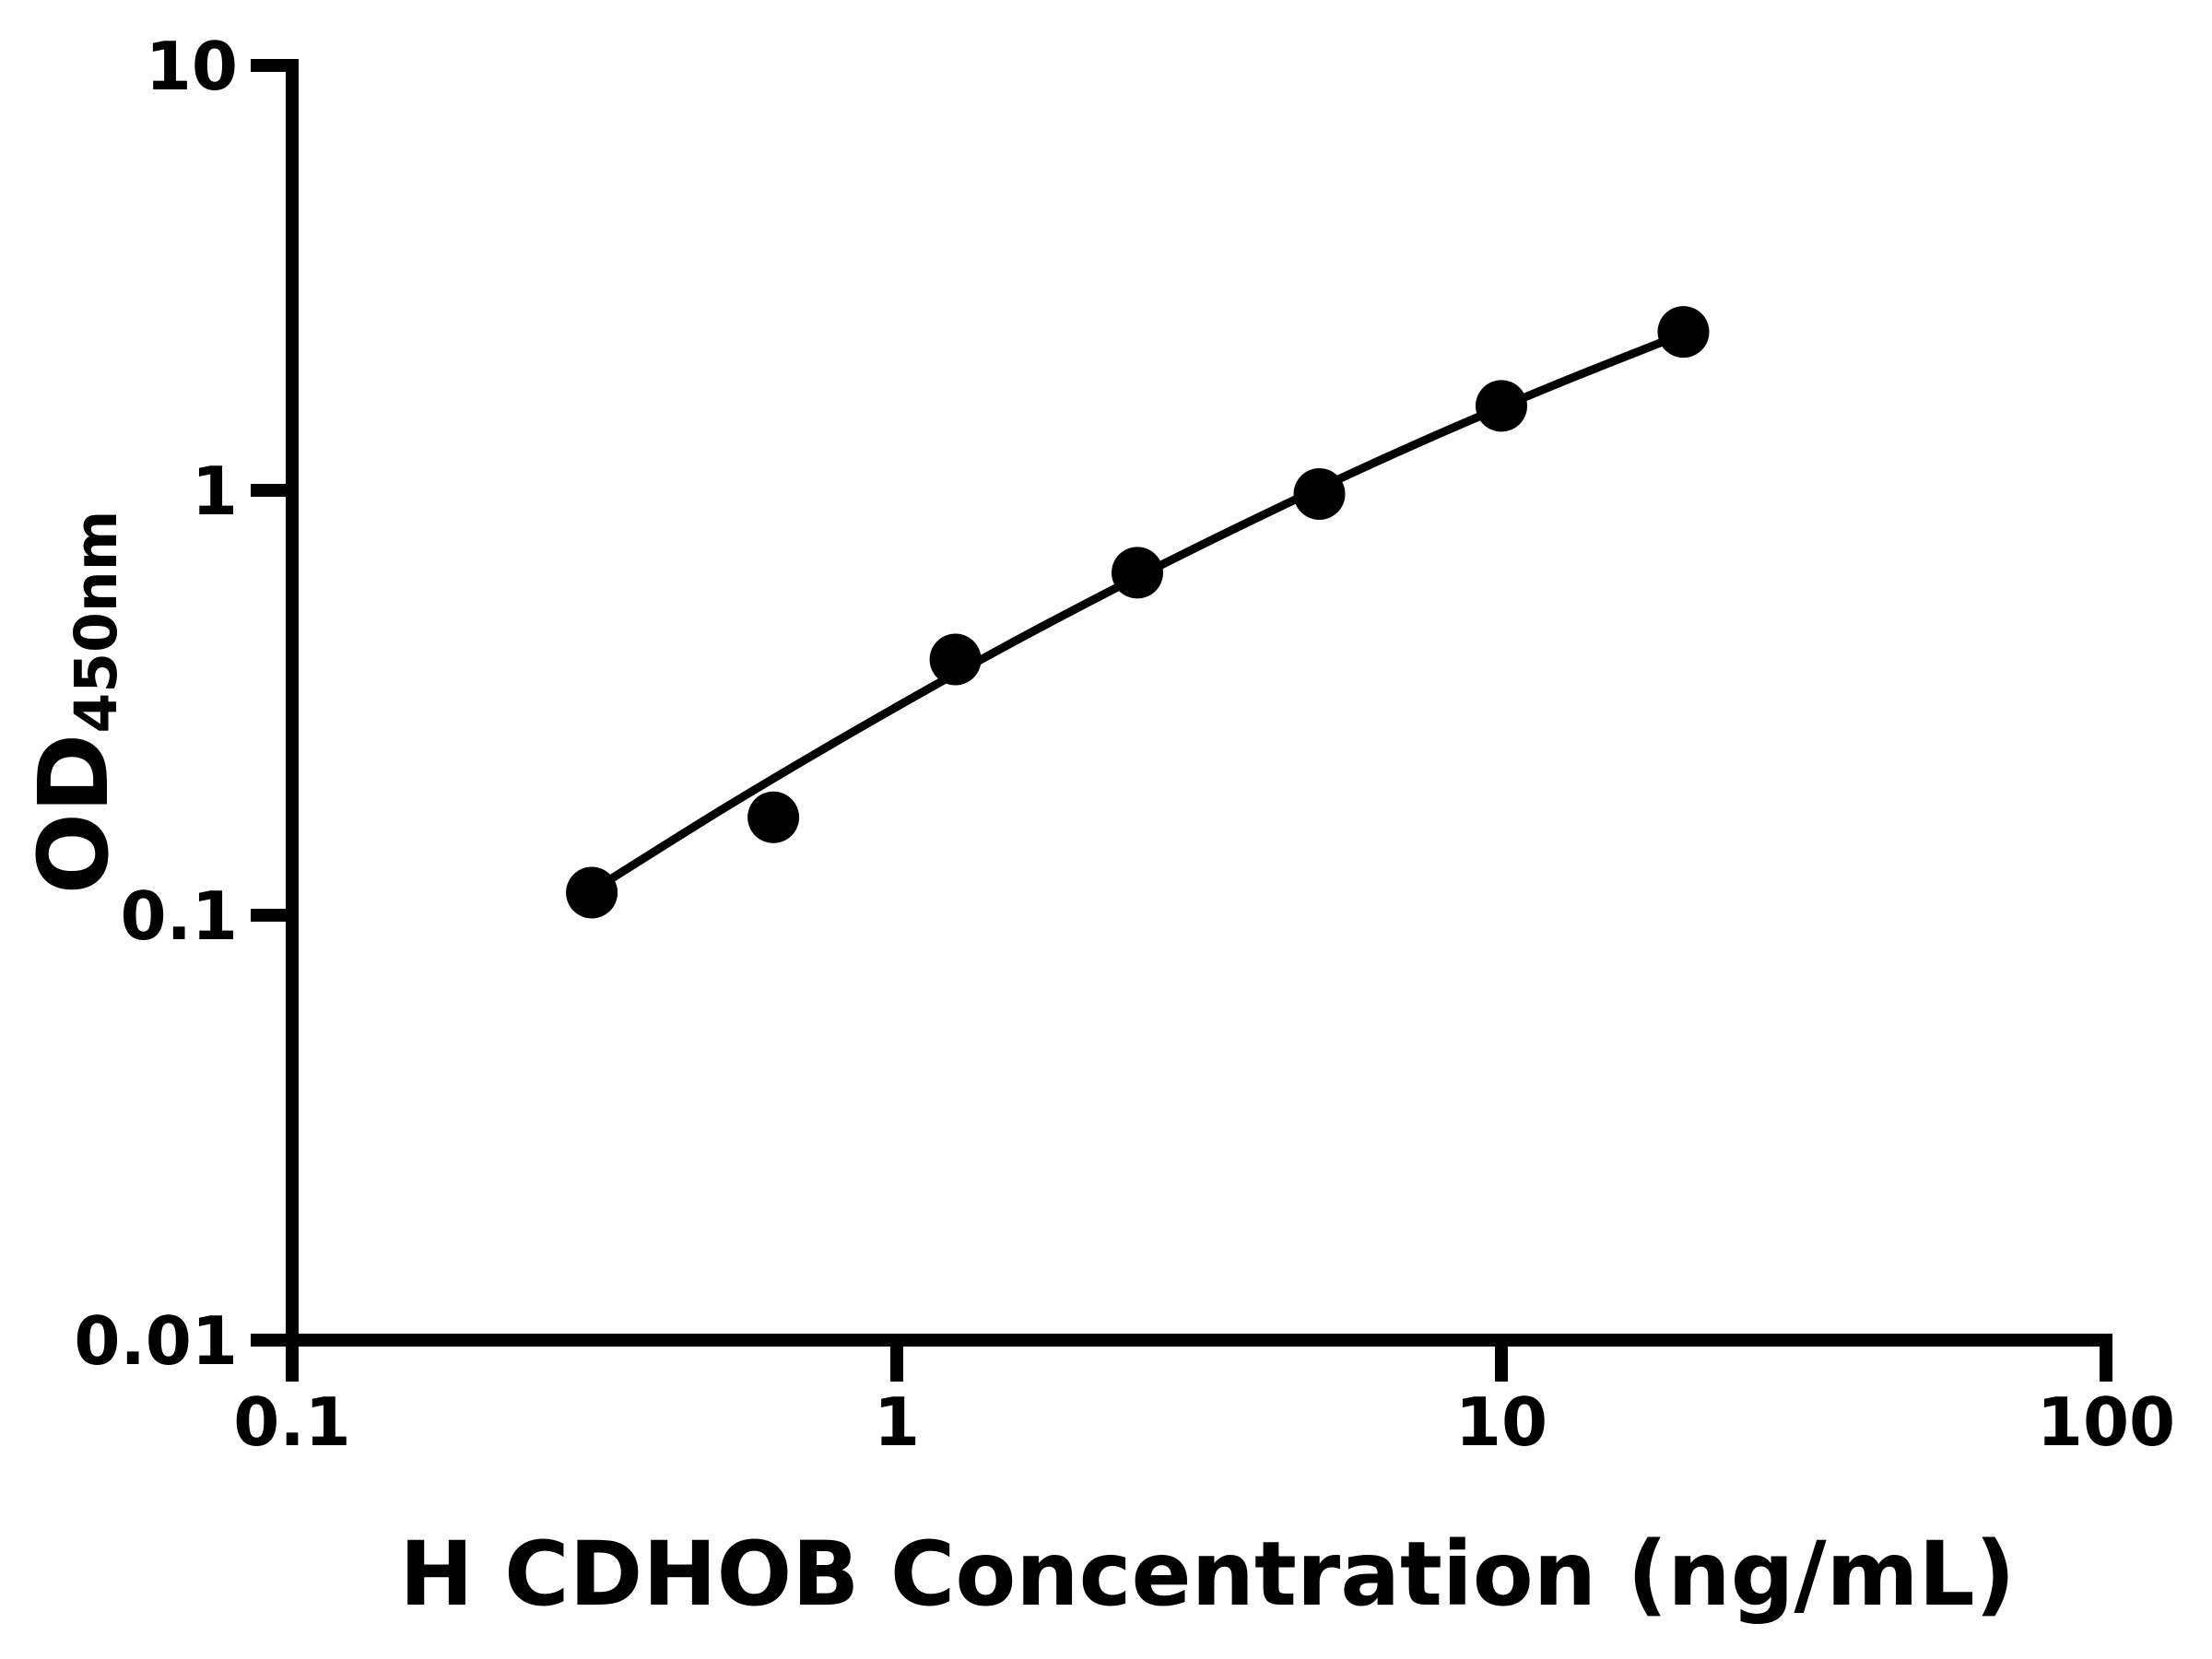 The width and height of the screenshot is (2212, 1659). I want to click on y-tick-label: 10, so click(192, 66).